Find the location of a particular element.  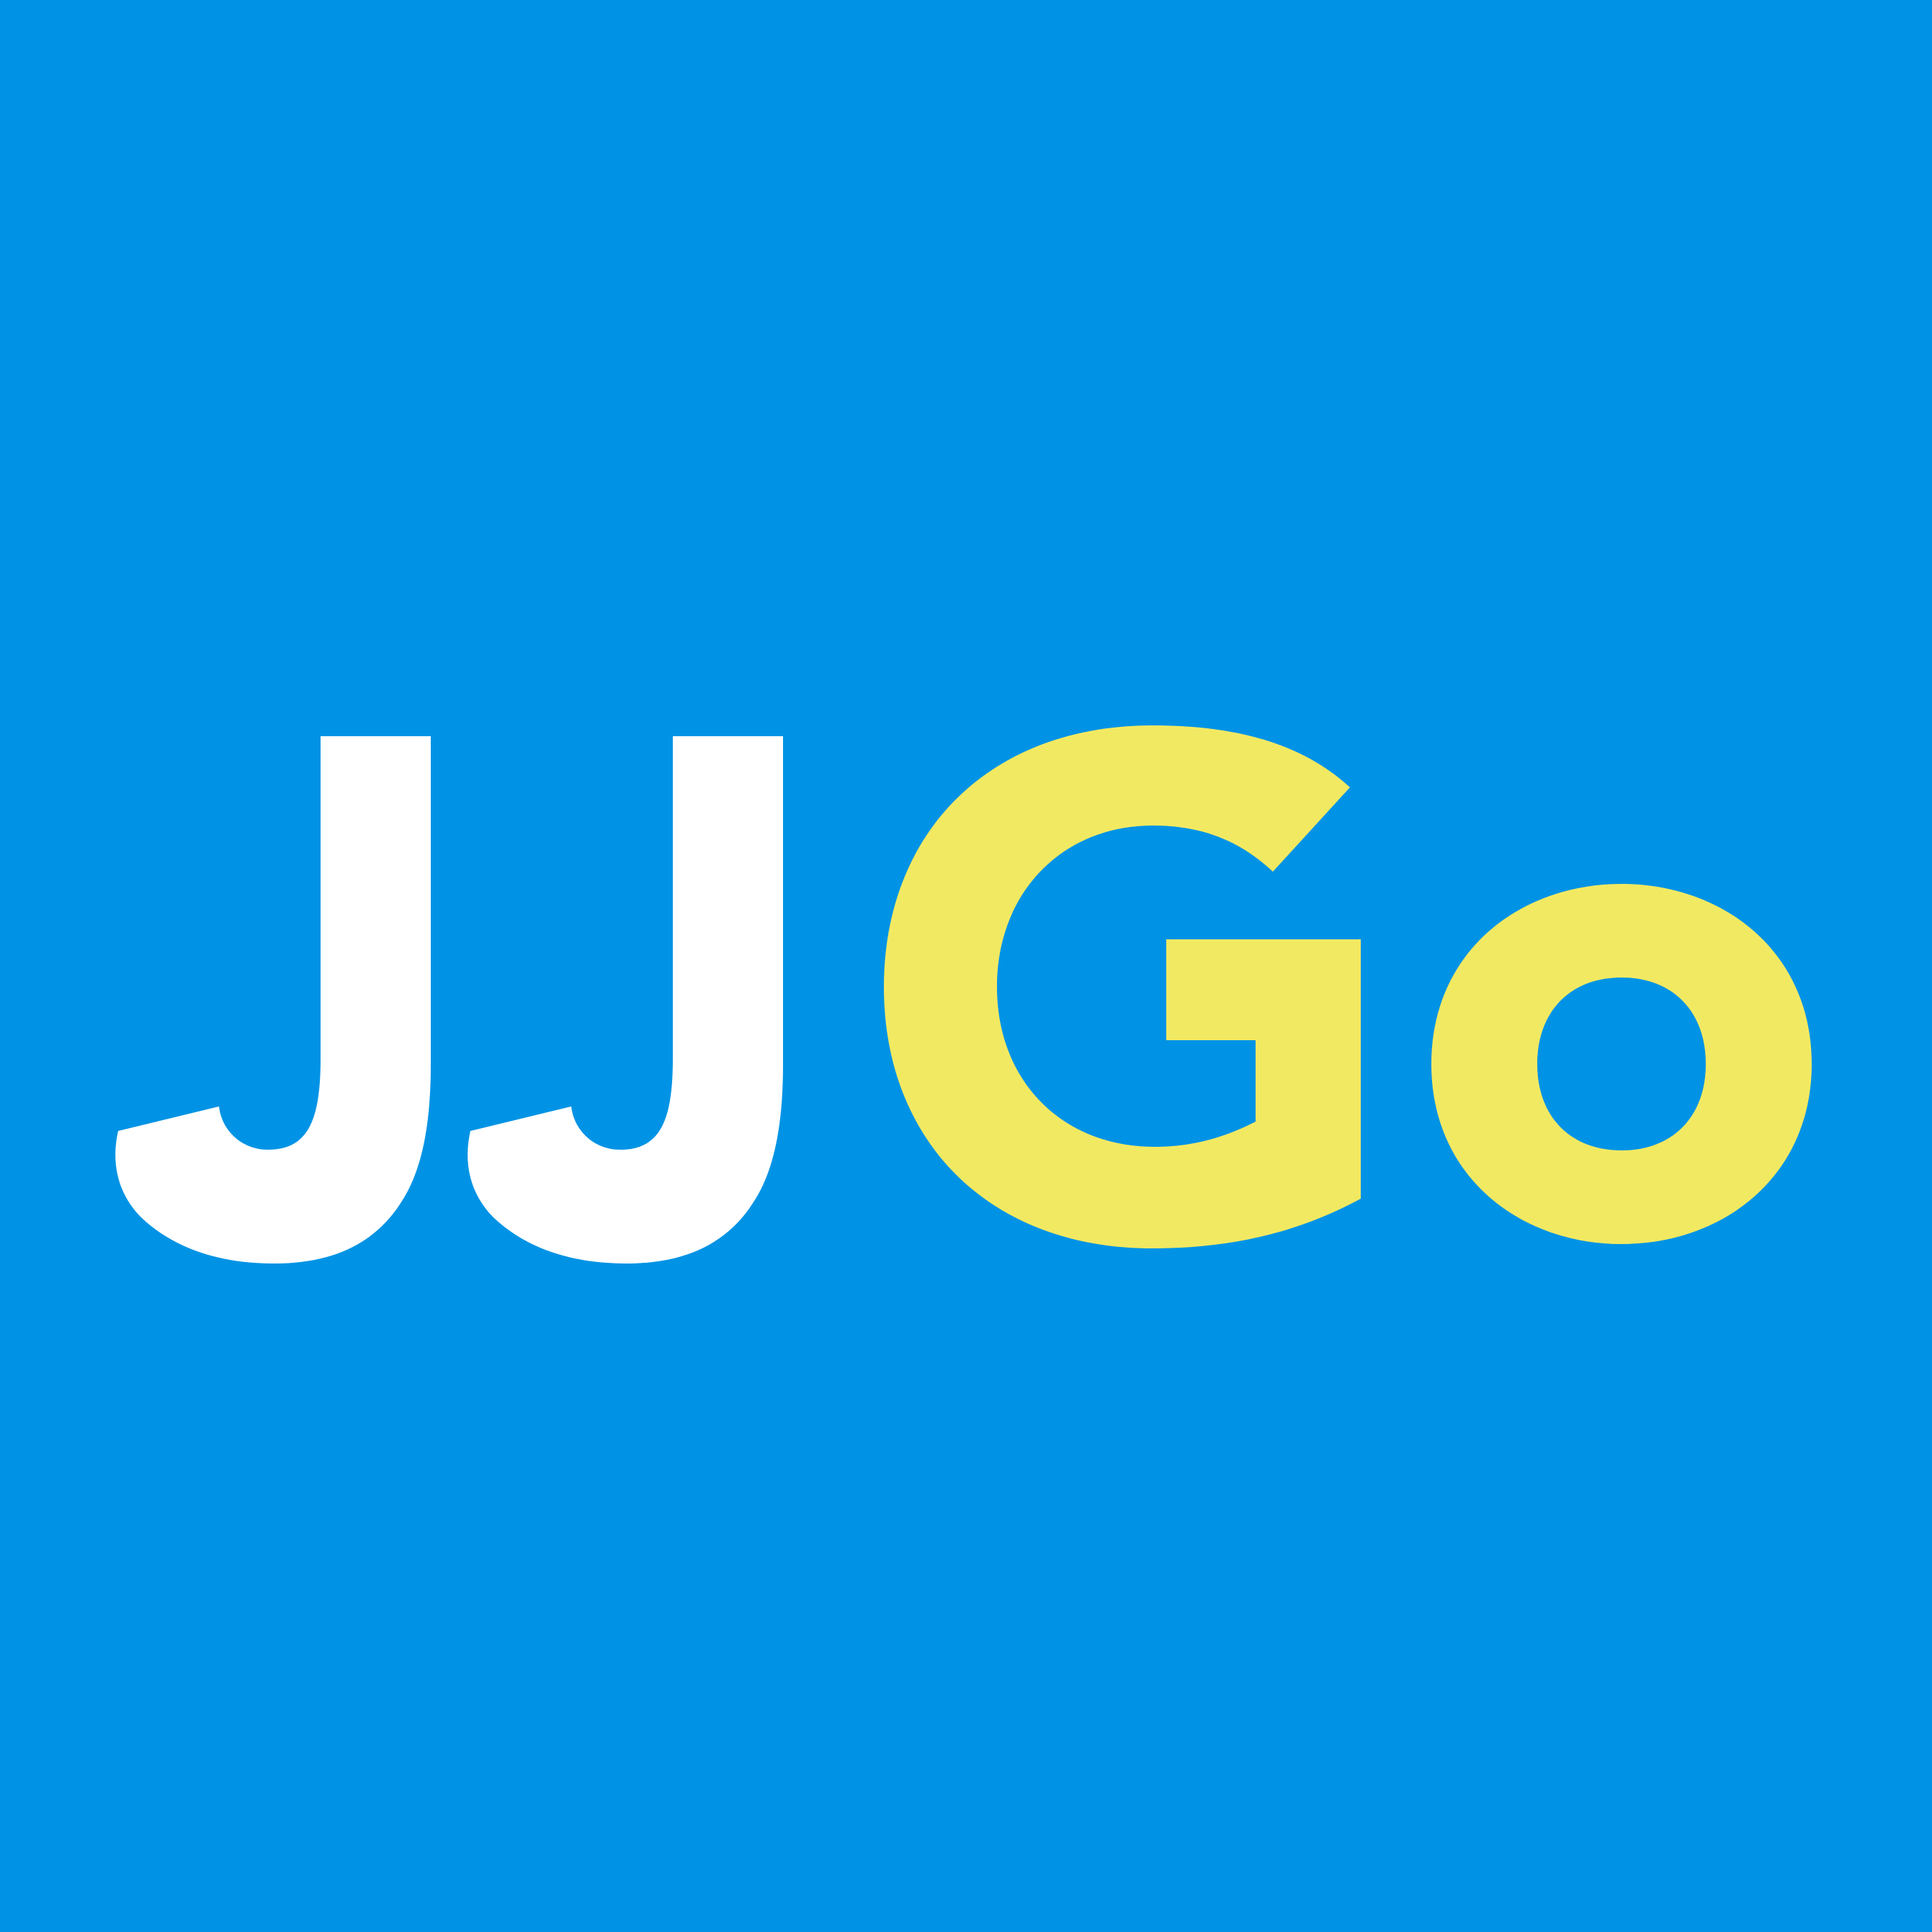

letter-j-first is located at coordinates (273, 1000).